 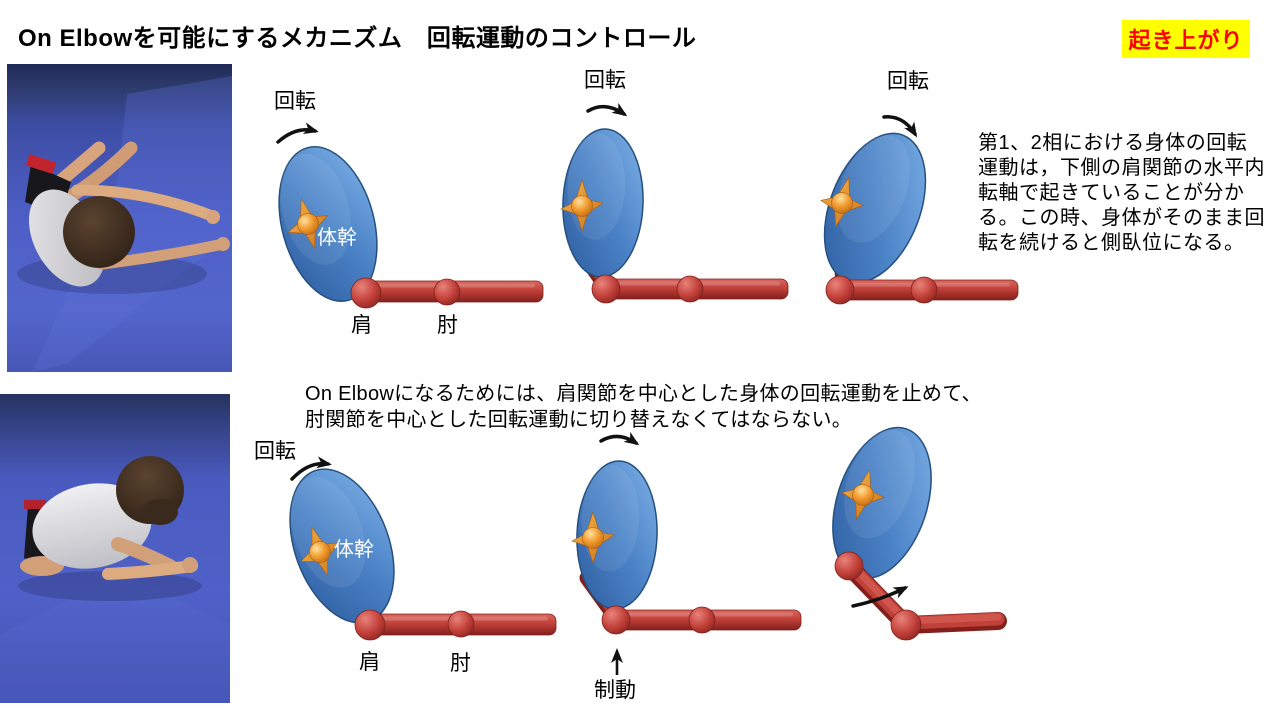 I want to click on elbow-label-2: 肘, so click(x=460, y=663).